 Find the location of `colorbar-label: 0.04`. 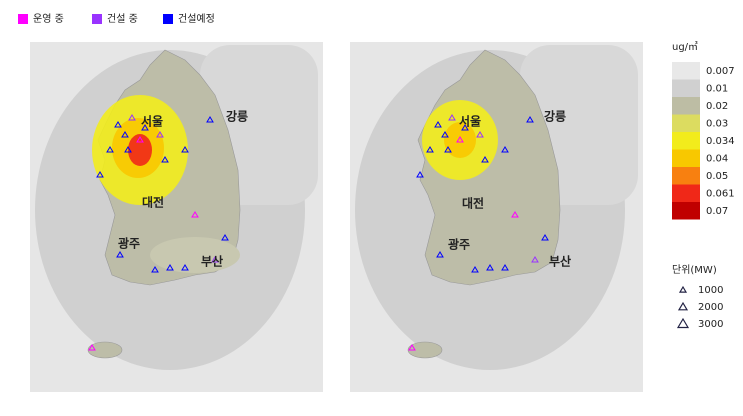

colorbar-label: 0.04 is located at coordinates (717, 159).